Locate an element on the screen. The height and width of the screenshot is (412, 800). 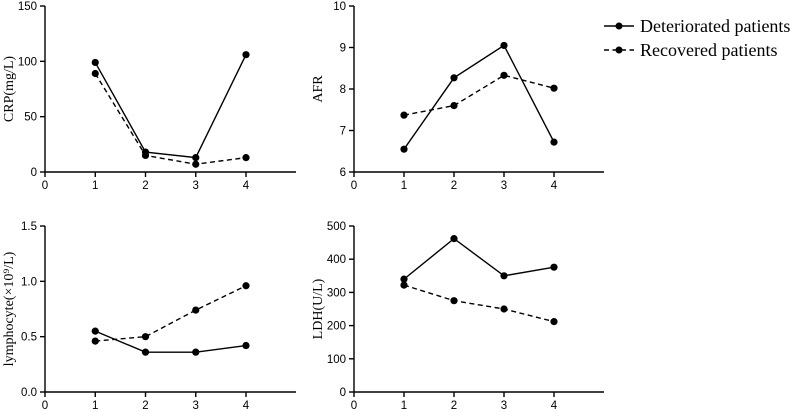
afr-axes is located at coordinates (476, 91).